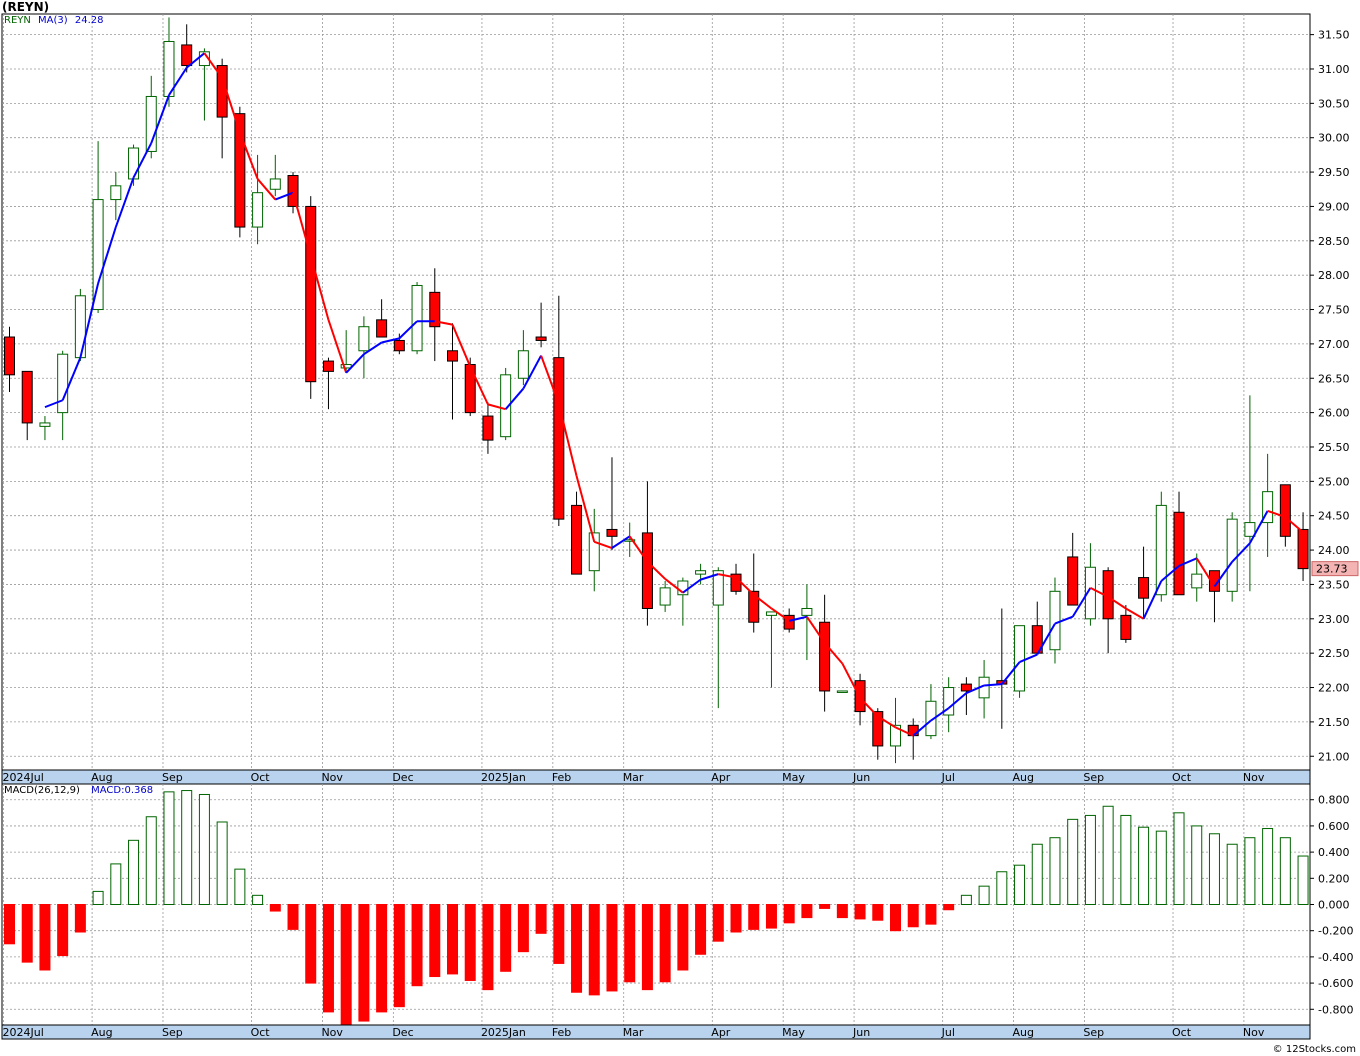 This screenshot has height=1056, width=1360. Describe the element at coordinates (1093, 1032) in the screenshot. I see `date-label: Sep` at that location.